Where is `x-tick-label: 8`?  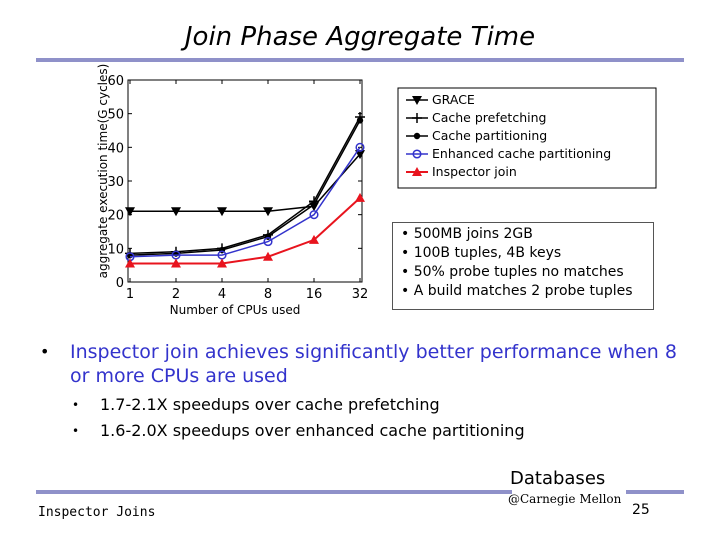
x-tick-label: 8 is located at coordinates (268, 294).